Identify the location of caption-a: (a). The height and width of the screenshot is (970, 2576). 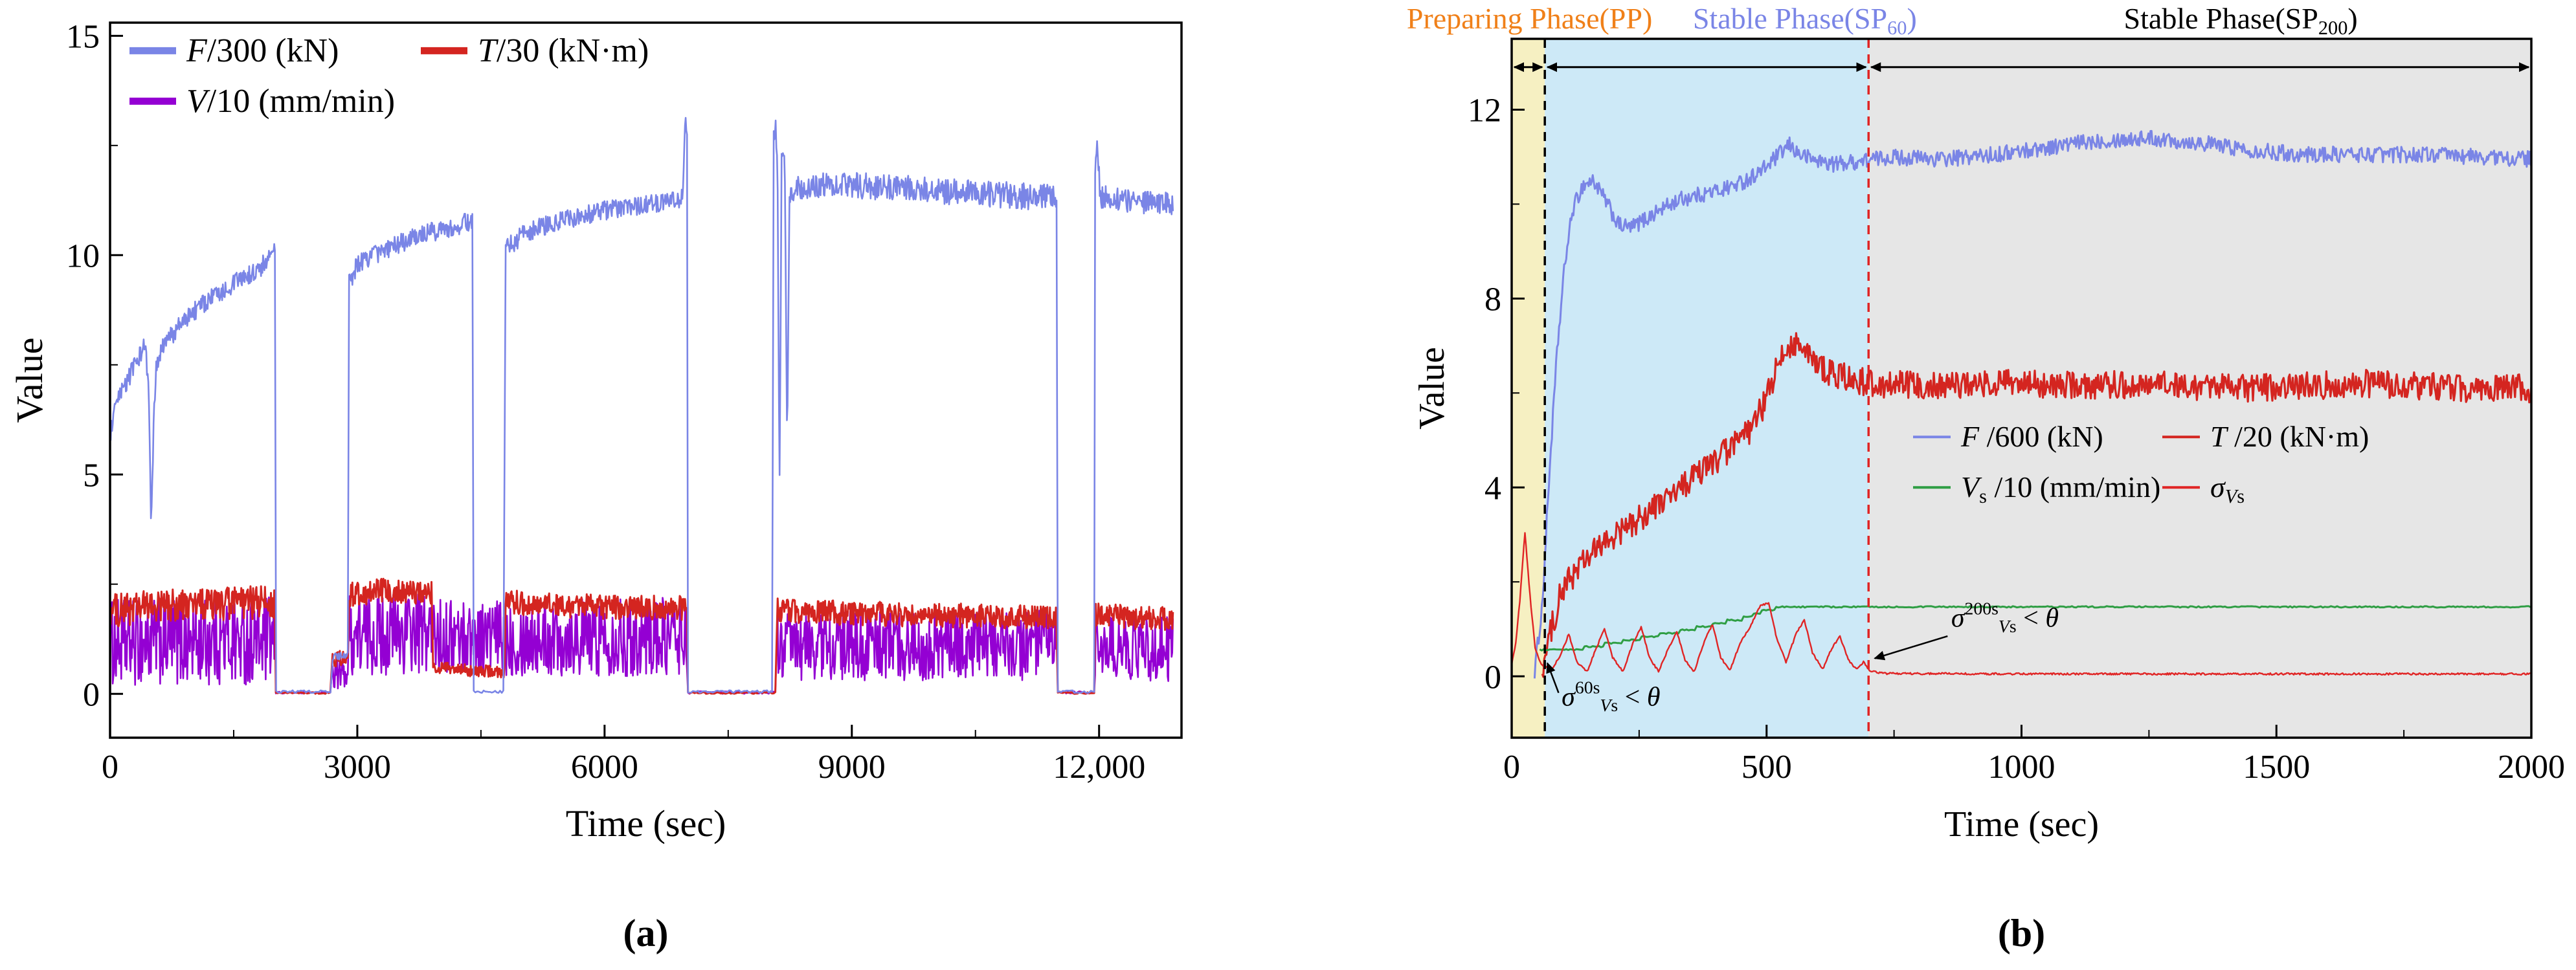
(646, 933).